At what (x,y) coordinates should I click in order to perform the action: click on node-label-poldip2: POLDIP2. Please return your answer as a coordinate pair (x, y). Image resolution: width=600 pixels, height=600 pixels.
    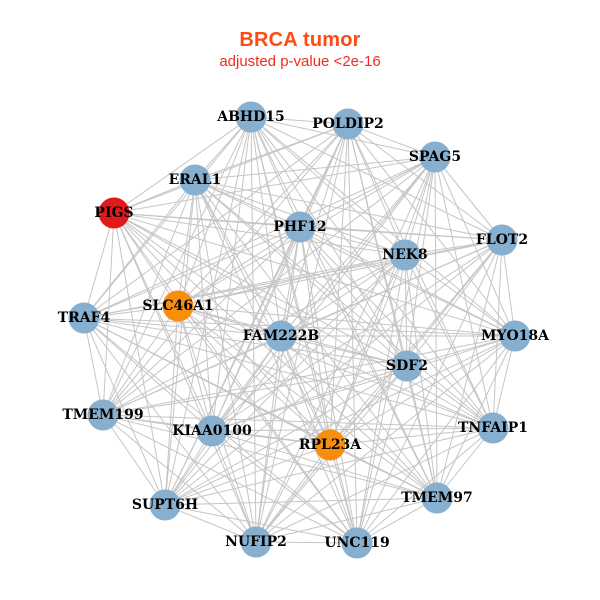
    Looking at the image, I should click on (348, 124).